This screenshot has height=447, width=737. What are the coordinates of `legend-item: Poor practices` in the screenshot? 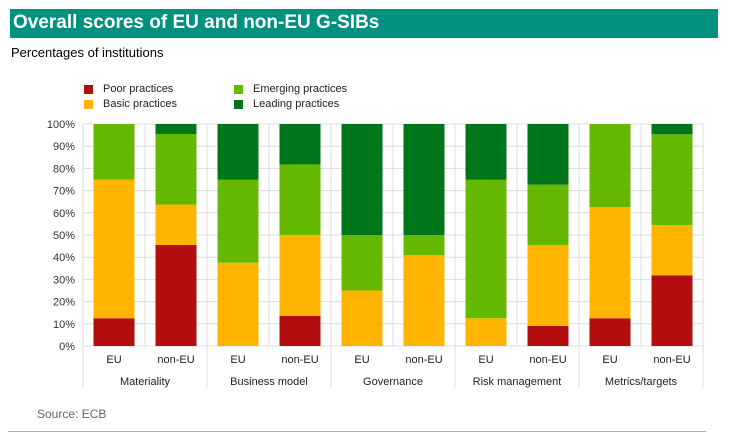 It's located at (128, 89).